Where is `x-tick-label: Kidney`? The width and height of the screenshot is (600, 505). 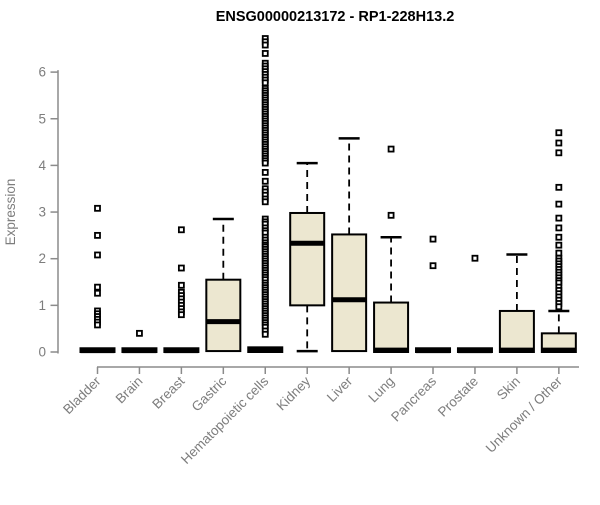 x-tick-label: Kidney is located at coordinates (294, 393).